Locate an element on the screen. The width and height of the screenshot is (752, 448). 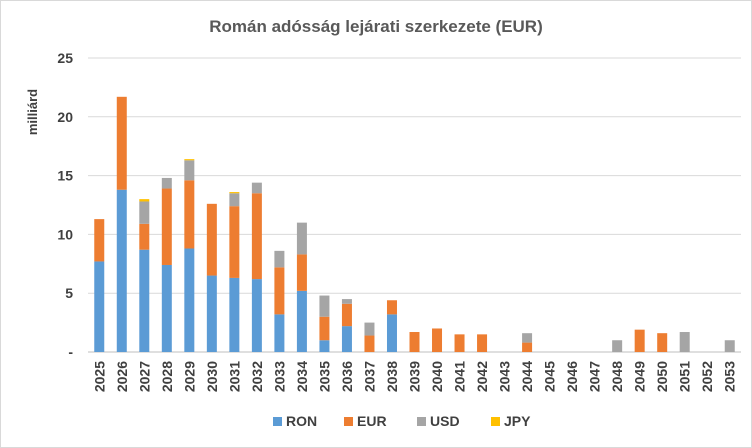
legend-label-usd: USD is located at coordinates (445, 421).